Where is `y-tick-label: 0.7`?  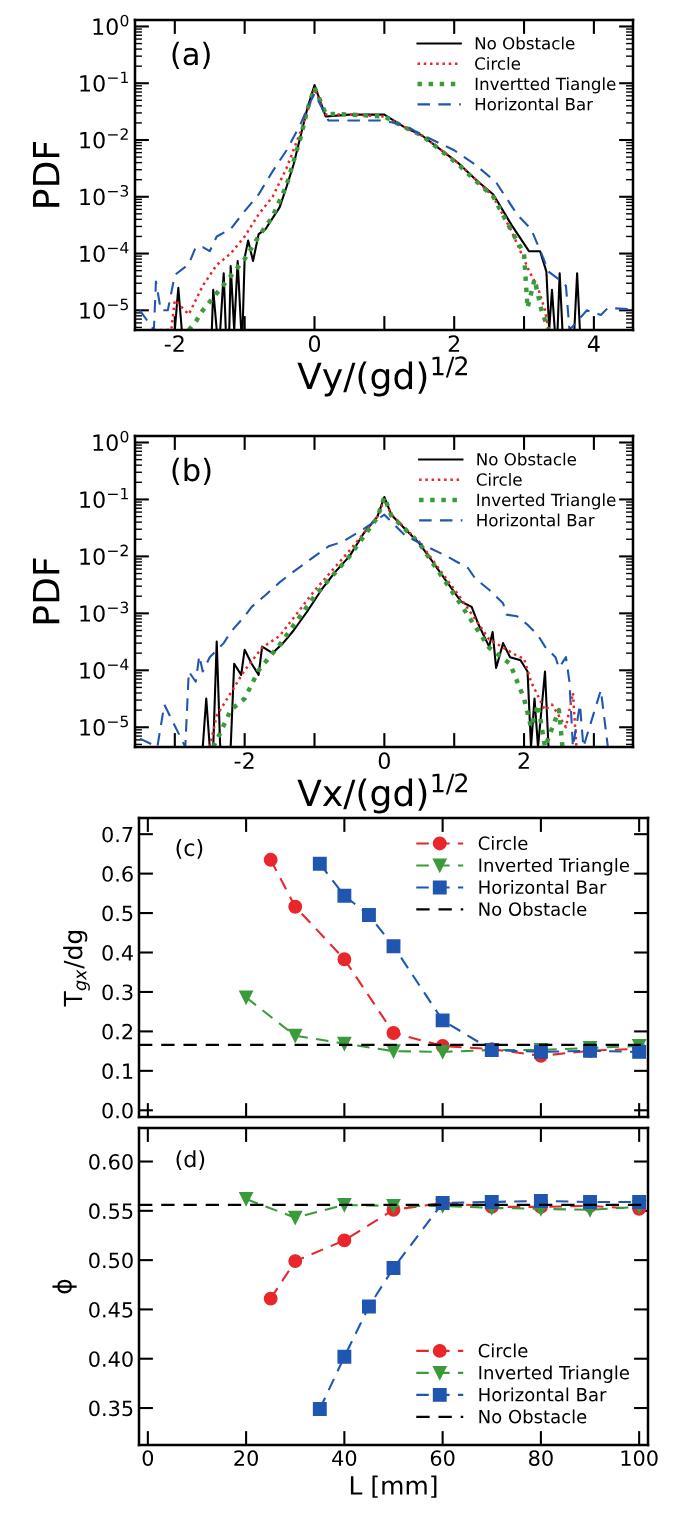
y-tick-label: 0.7 is located at coordinates (117, 834).